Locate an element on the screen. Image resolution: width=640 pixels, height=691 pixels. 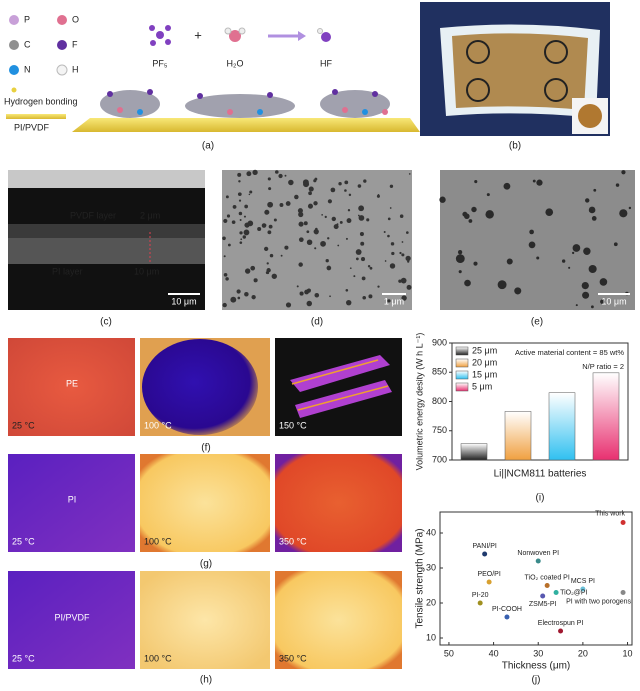
layer-label: PI layer is located at coordinates (67, 271).